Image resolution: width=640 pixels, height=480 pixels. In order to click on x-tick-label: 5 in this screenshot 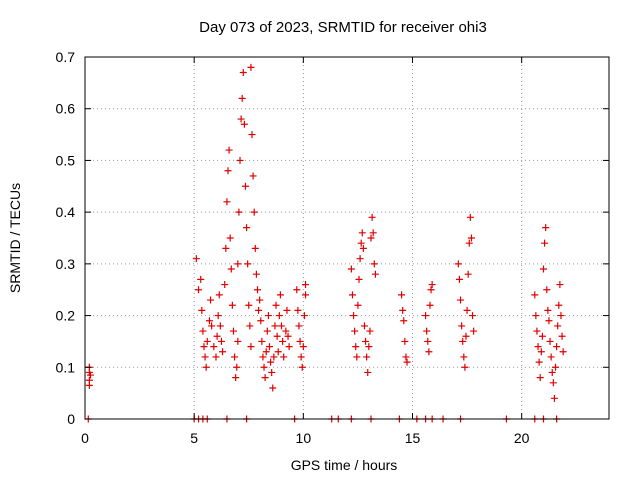, I will do `click(194, 438)`.